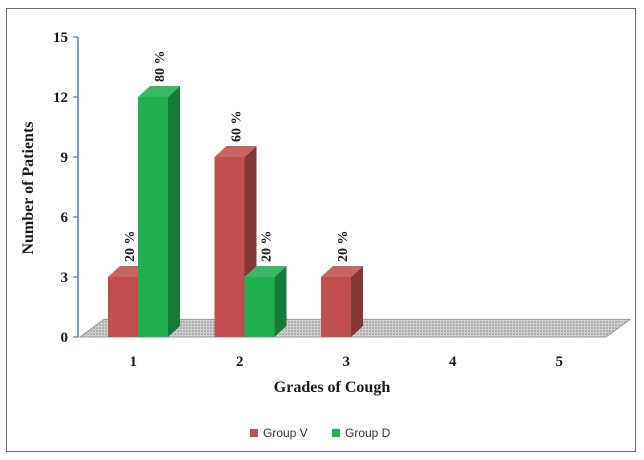 The width and height of the screenshot is (644, 460). Describe the element at coordinates (28, 187) in the screenshot. I see `y-axis-title: Number of Patients` at that location.